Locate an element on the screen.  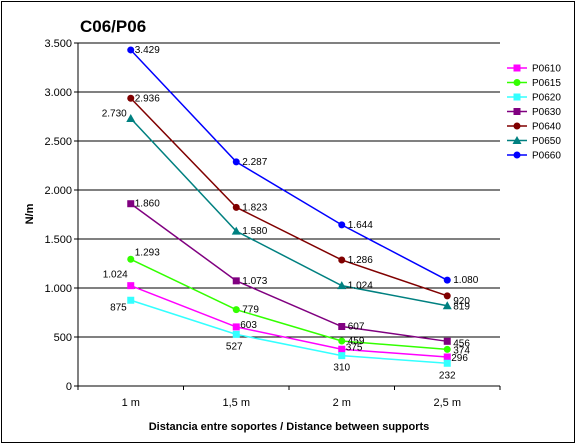
data-label: 232 is located at coordinates (447, 375).